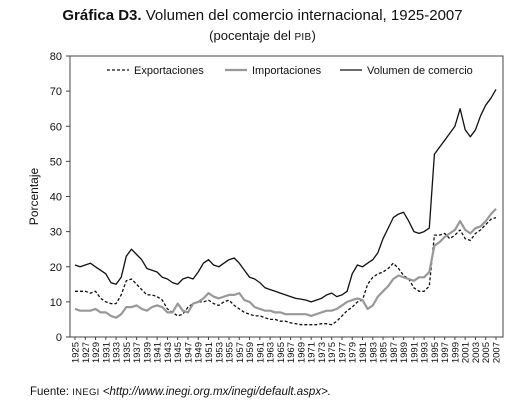  Describe the element at coordinates (303, 37) in the screenshot. I see `subtitle-pib: PIB` at that location.